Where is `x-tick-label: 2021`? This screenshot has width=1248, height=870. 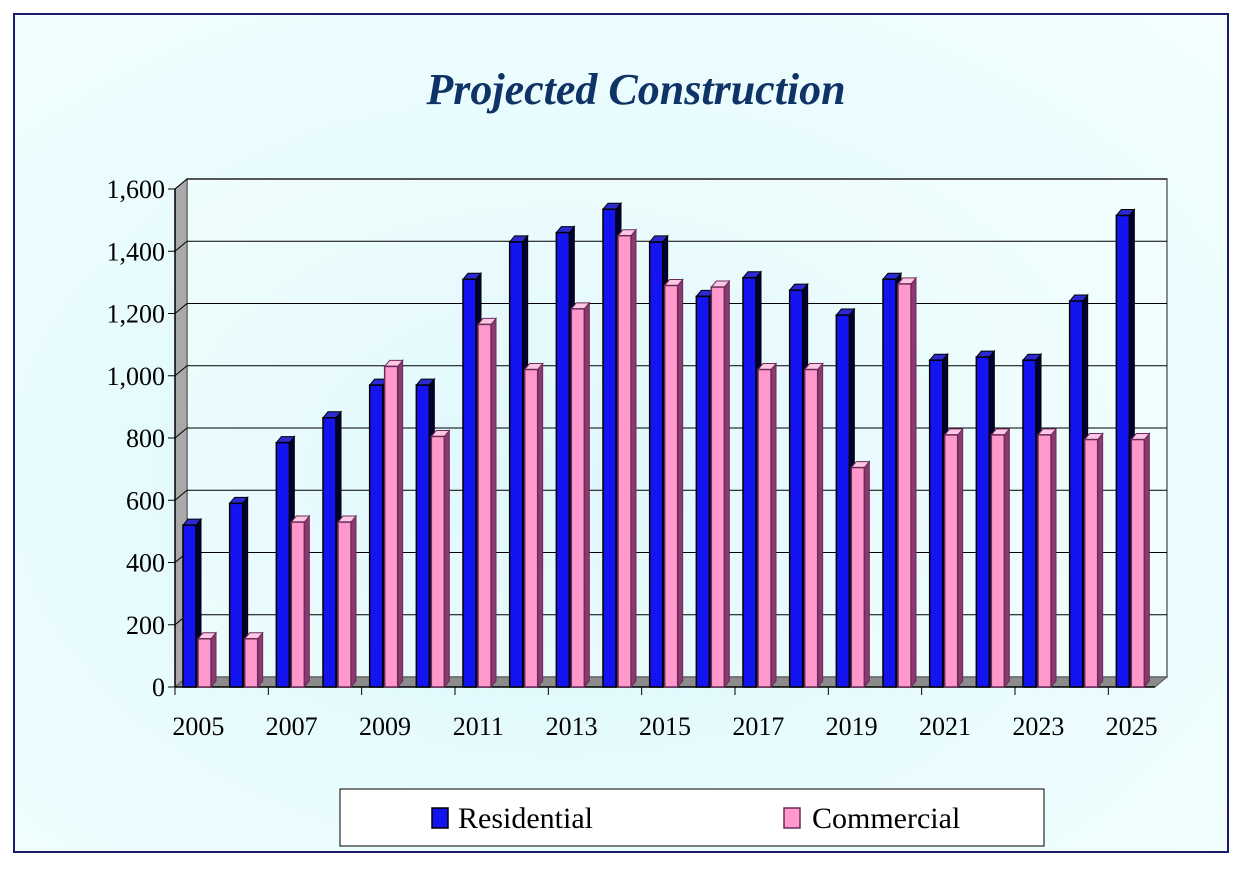 x-tick-label: 2021 is located at coordinates (945, 726).